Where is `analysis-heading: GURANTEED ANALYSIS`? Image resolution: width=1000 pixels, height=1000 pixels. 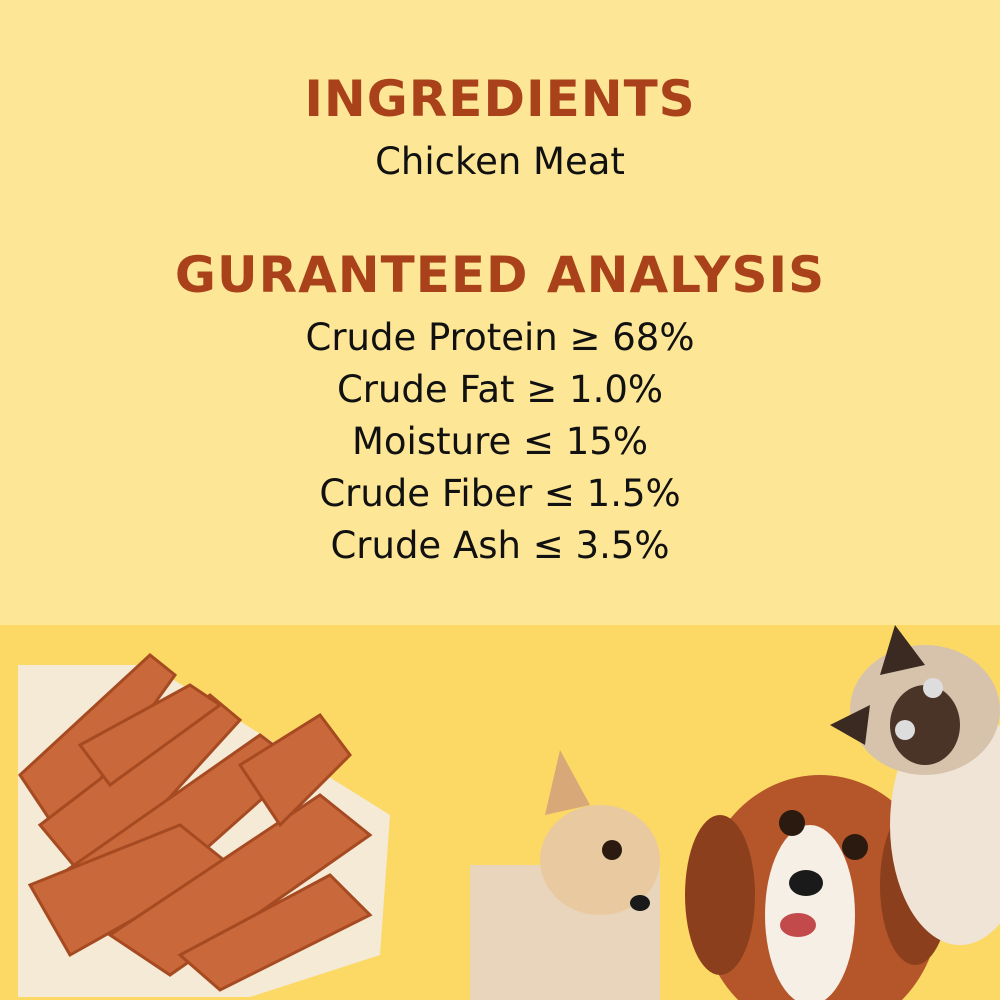
analysis-heading: GURANTEED ANALYSIS is located at coordinates (500, 275).